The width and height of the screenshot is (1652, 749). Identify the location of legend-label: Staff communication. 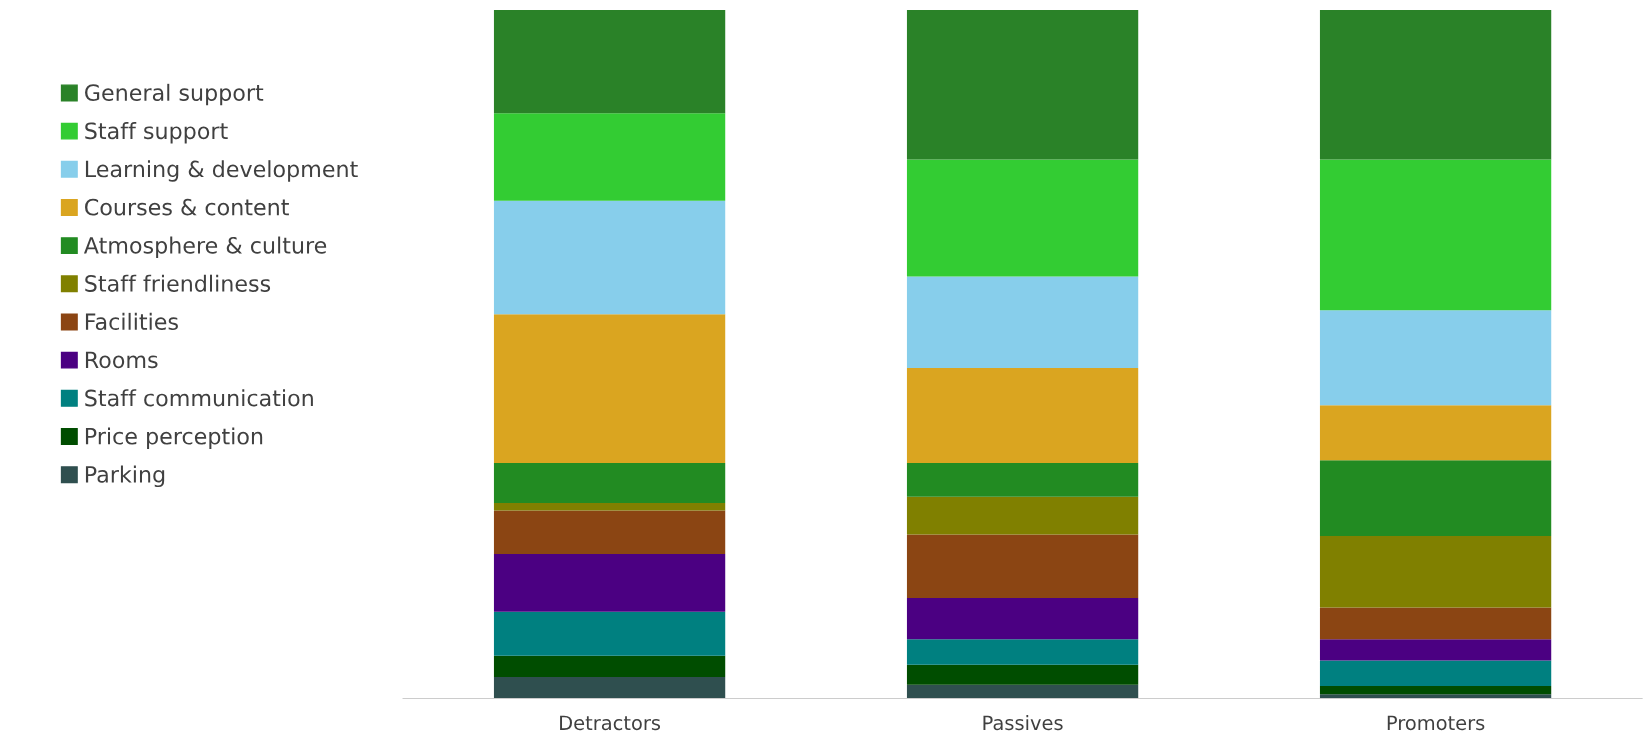
(199, 398).